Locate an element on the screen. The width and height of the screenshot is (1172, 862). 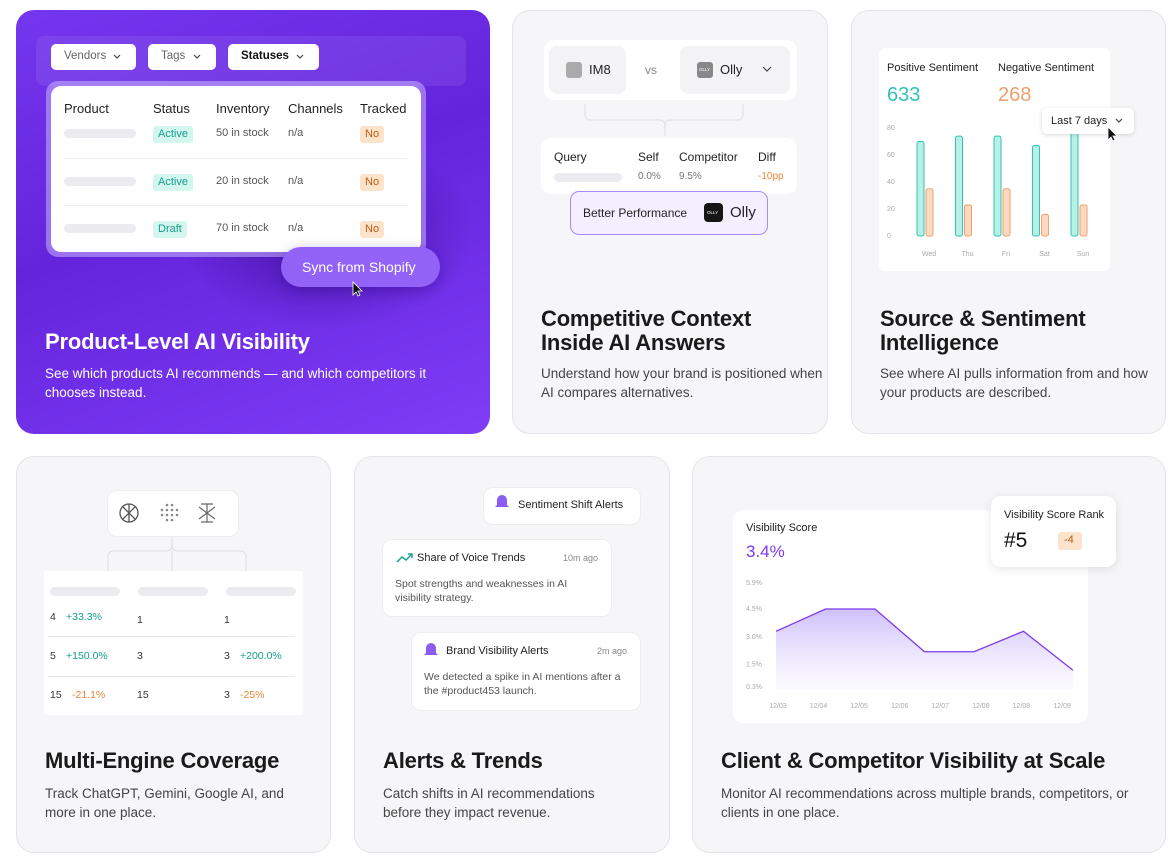
channels: n/a is located at coordinates (296, 181).